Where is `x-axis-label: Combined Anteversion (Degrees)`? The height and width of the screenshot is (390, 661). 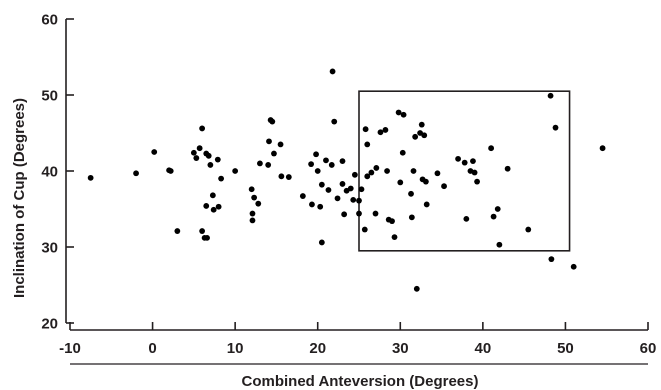
x-axis-label: Combined Anteversion (Degrees) is located at coordinates (360, 381).